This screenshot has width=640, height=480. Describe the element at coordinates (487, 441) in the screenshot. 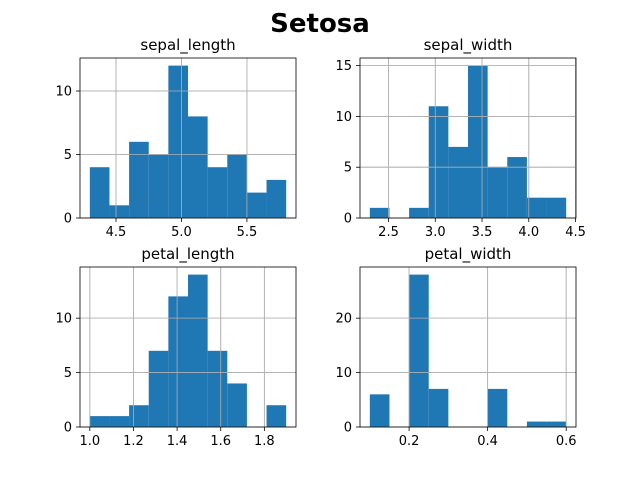

I see `x-tick-label: 0.4` at that location.